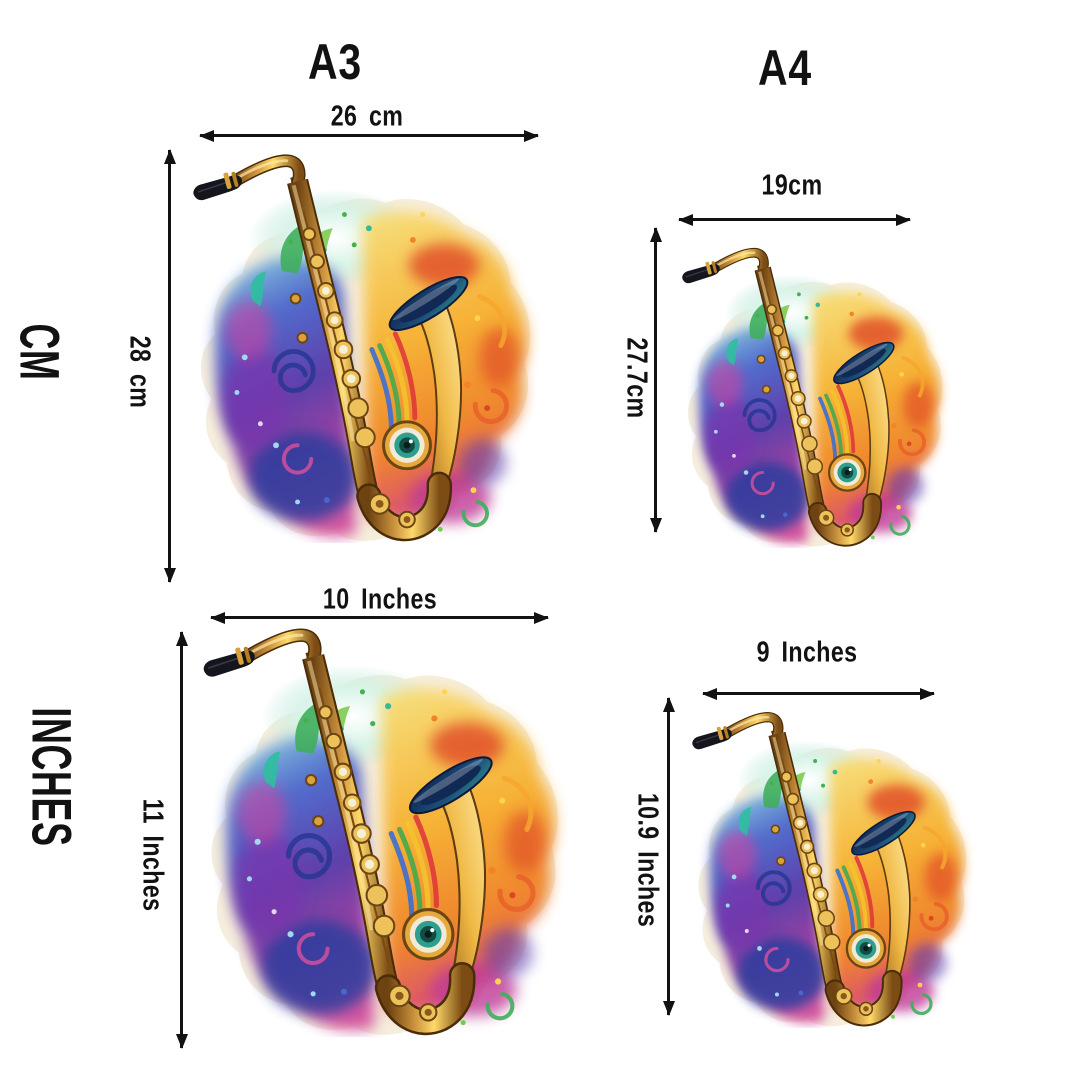 The height and width of the screenshot is (1080, 1080). What do you see at coordinates (814, 397) in the screenshot?
I see `sax-artwork-a4-cm` at bounding box center [814, 397].